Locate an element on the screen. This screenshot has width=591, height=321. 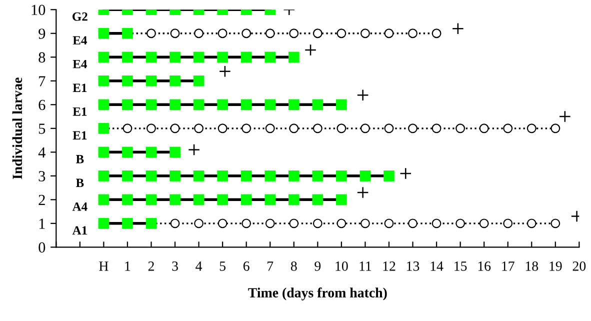
annotation: G2 is located at coordinates (80, 16).